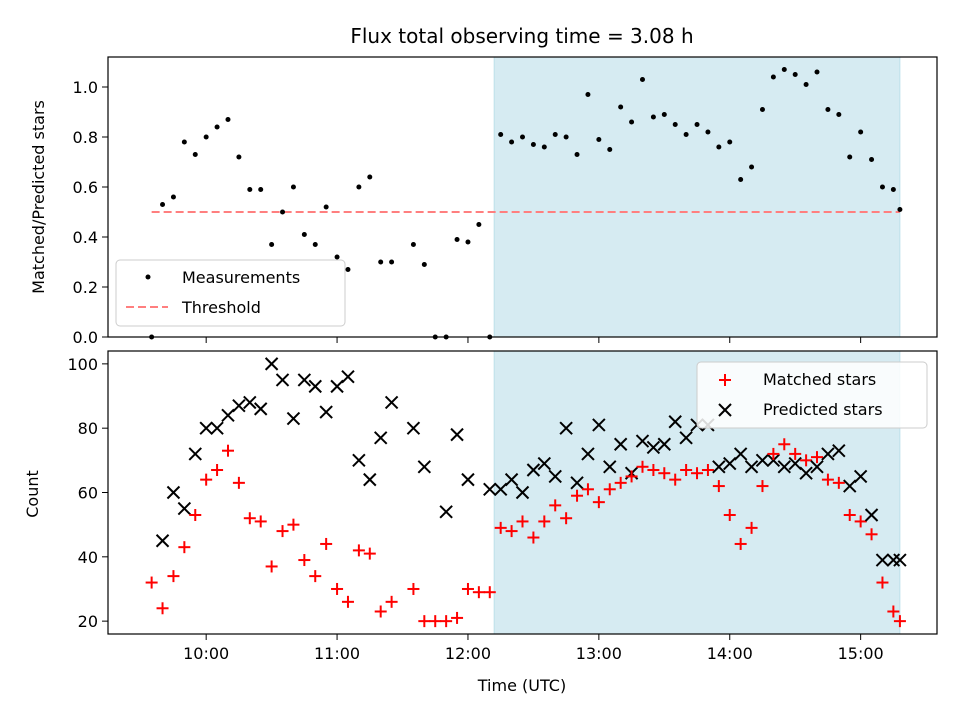 This screenshot has width=960, height=720. I want to click on legend-label-measurements: Measurements, so click(241, 277).